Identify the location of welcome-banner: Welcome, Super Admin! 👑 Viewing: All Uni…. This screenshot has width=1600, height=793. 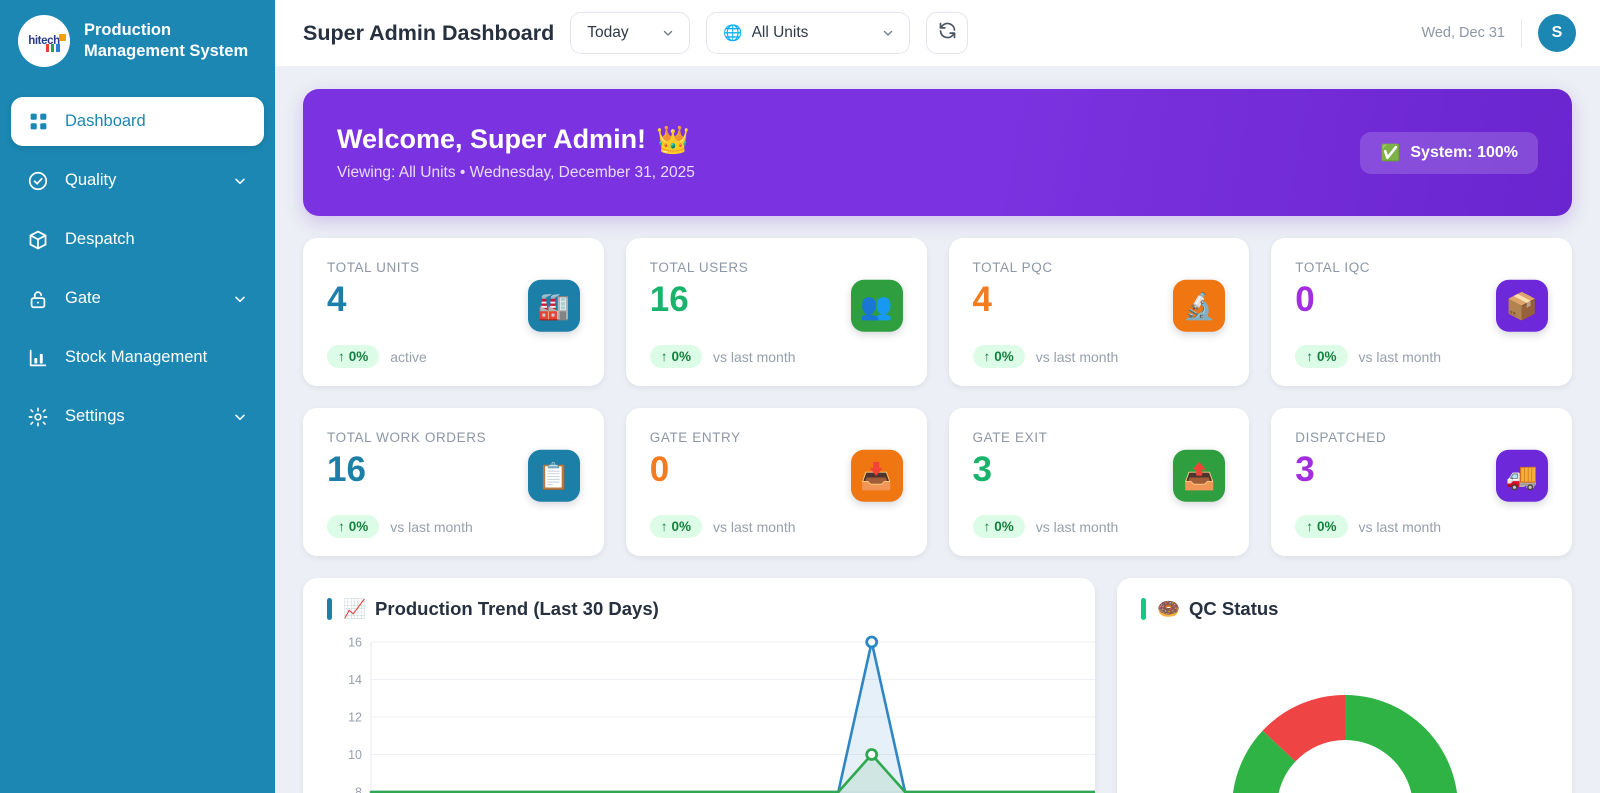
(937, 152).